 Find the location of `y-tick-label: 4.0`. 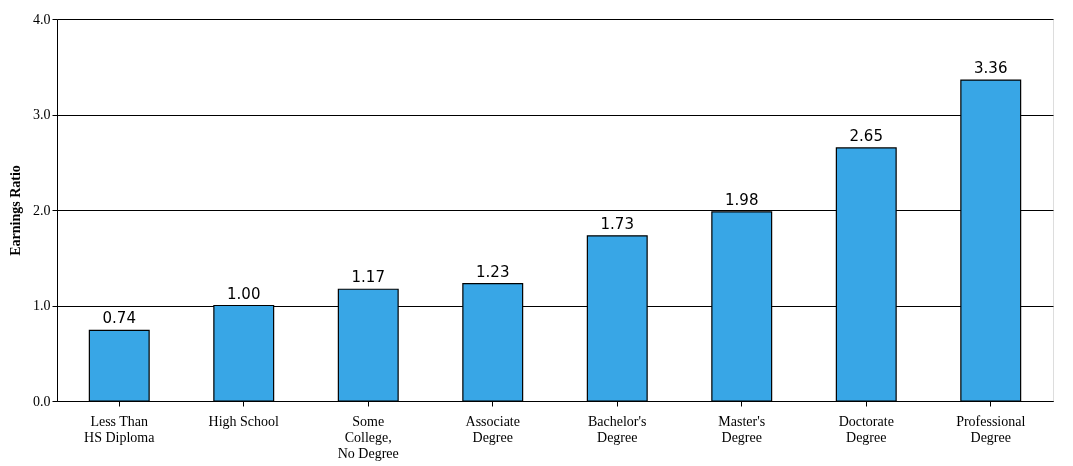

y-tick-label: 4.0 is located at coordinates (42, 19).